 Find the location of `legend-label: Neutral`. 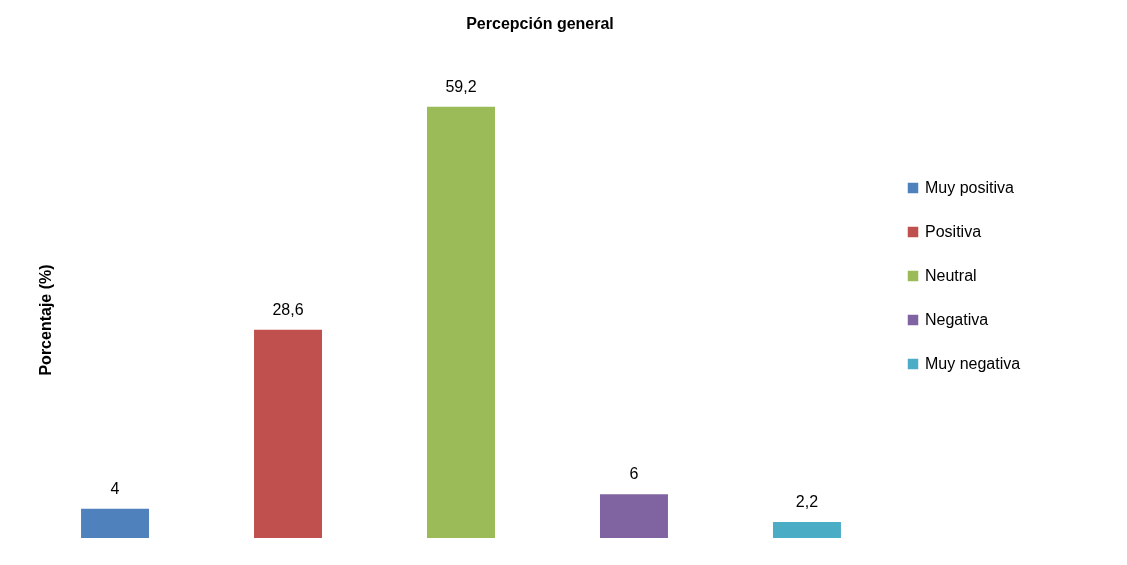

legend-label: Neutral is located at coordinates (951, 275).